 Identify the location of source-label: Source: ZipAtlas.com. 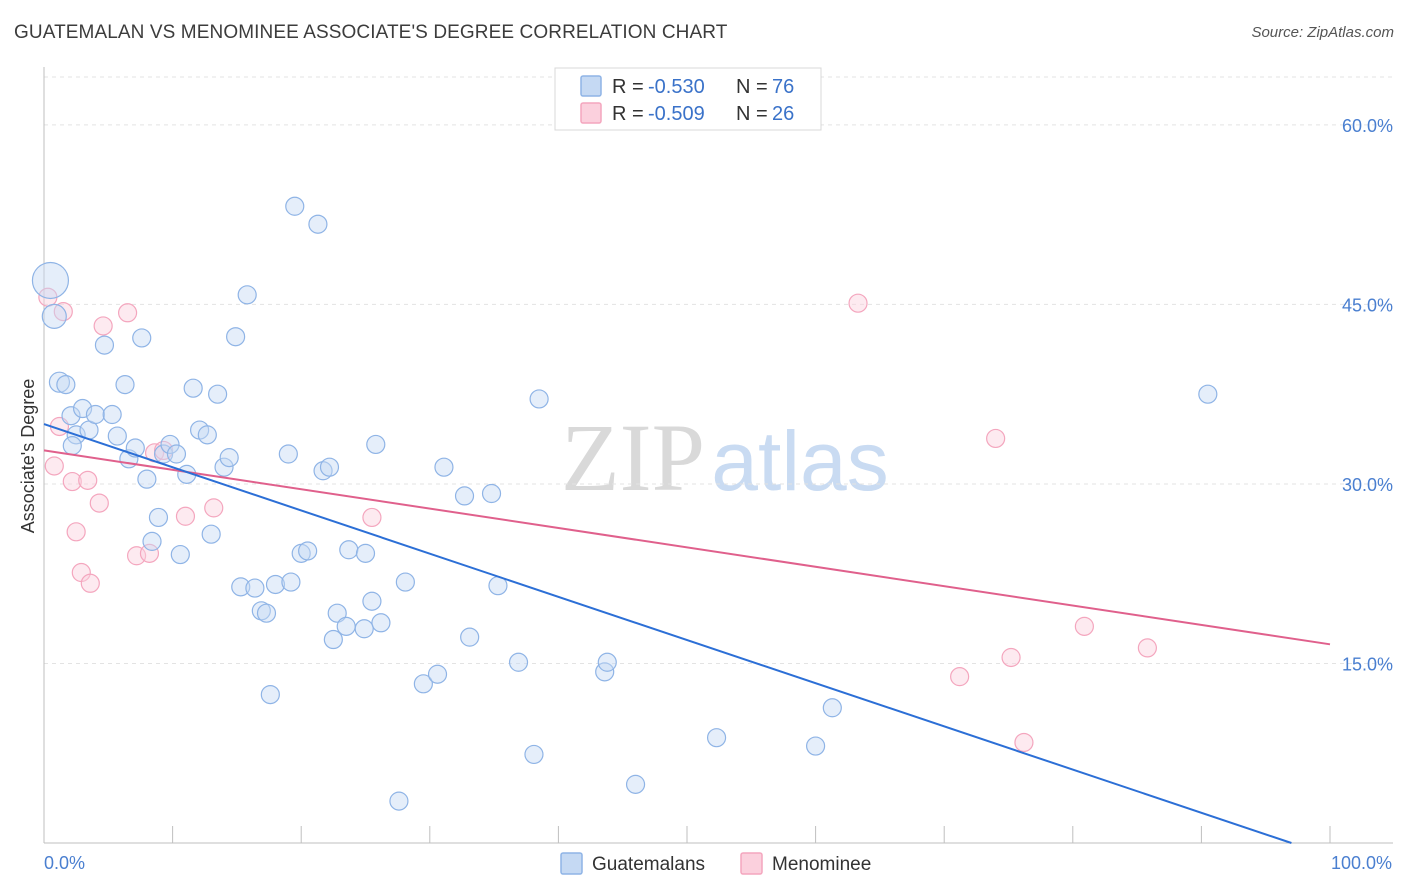
(1322, 32).